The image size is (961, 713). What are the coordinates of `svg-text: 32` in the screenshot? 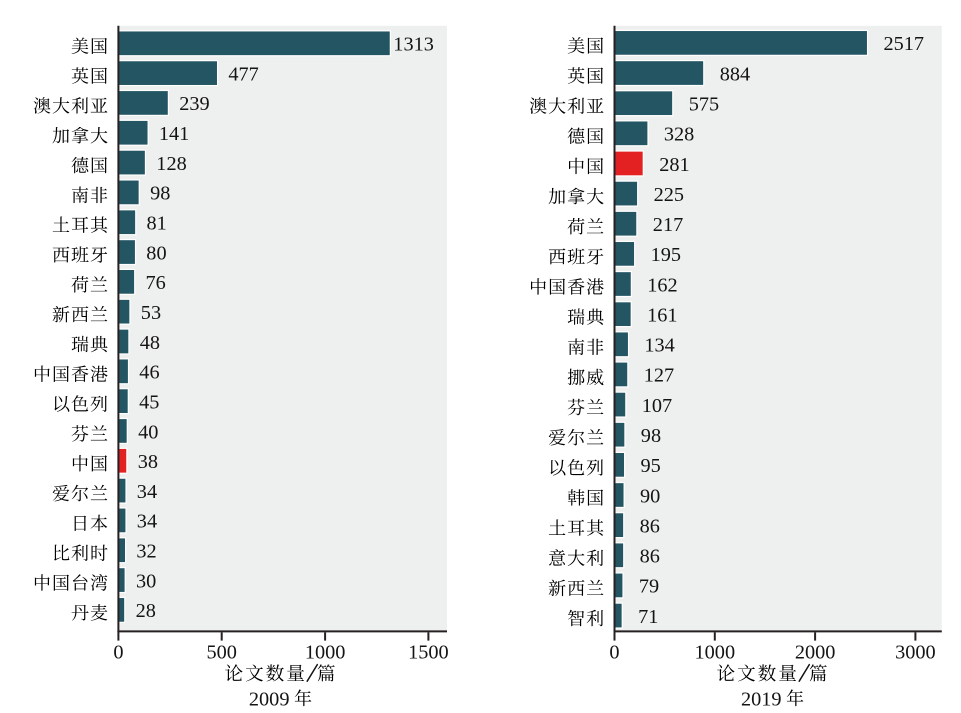 It's located at (146, 552).